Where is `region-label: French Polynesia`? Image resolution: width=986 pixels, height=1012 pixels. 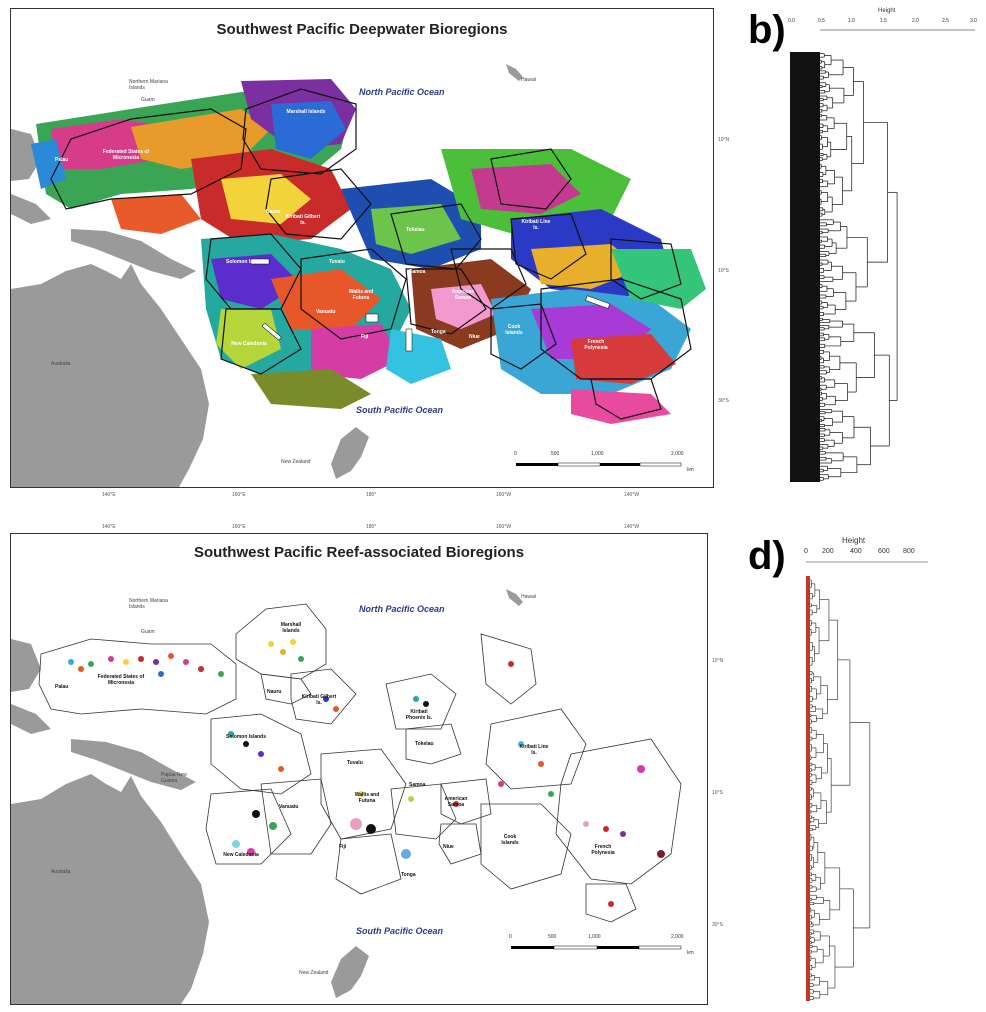
region-label: French Polynesia is located at coordinates (603, 850).